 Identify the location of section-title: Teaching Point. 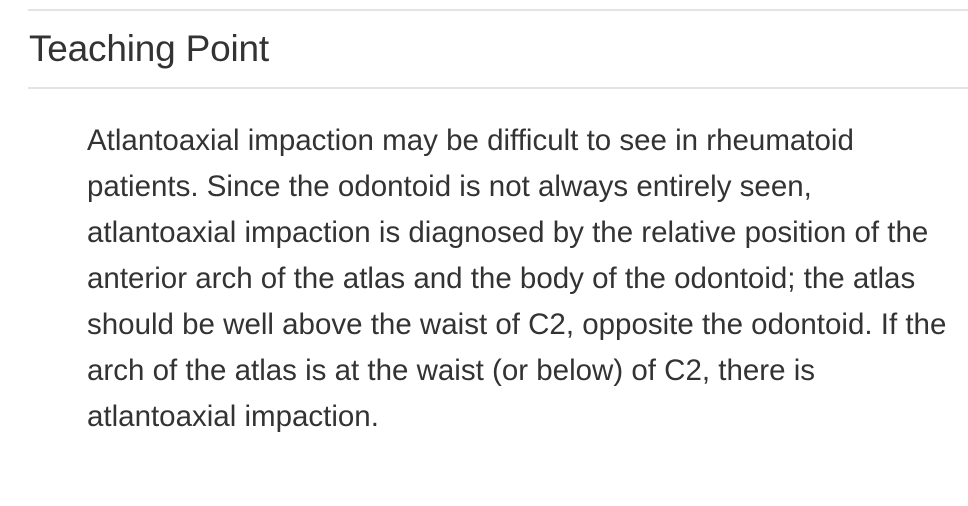
(149, 48).